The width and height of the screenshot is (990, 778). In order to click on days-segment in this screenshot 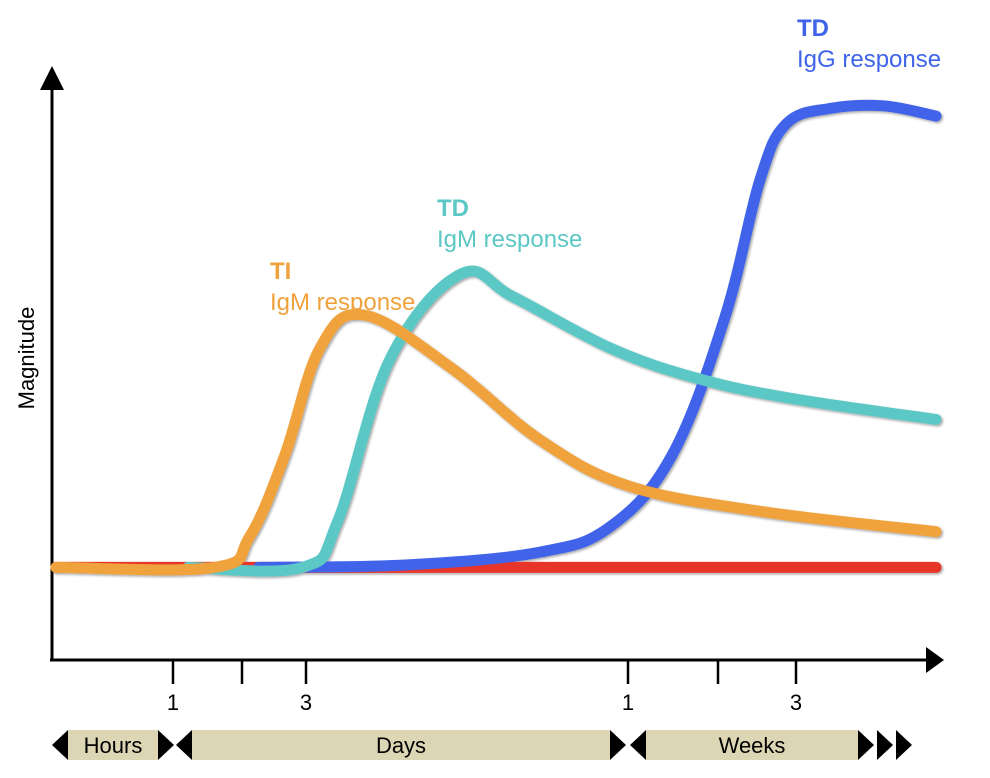, I will do `click(401, 745)`.